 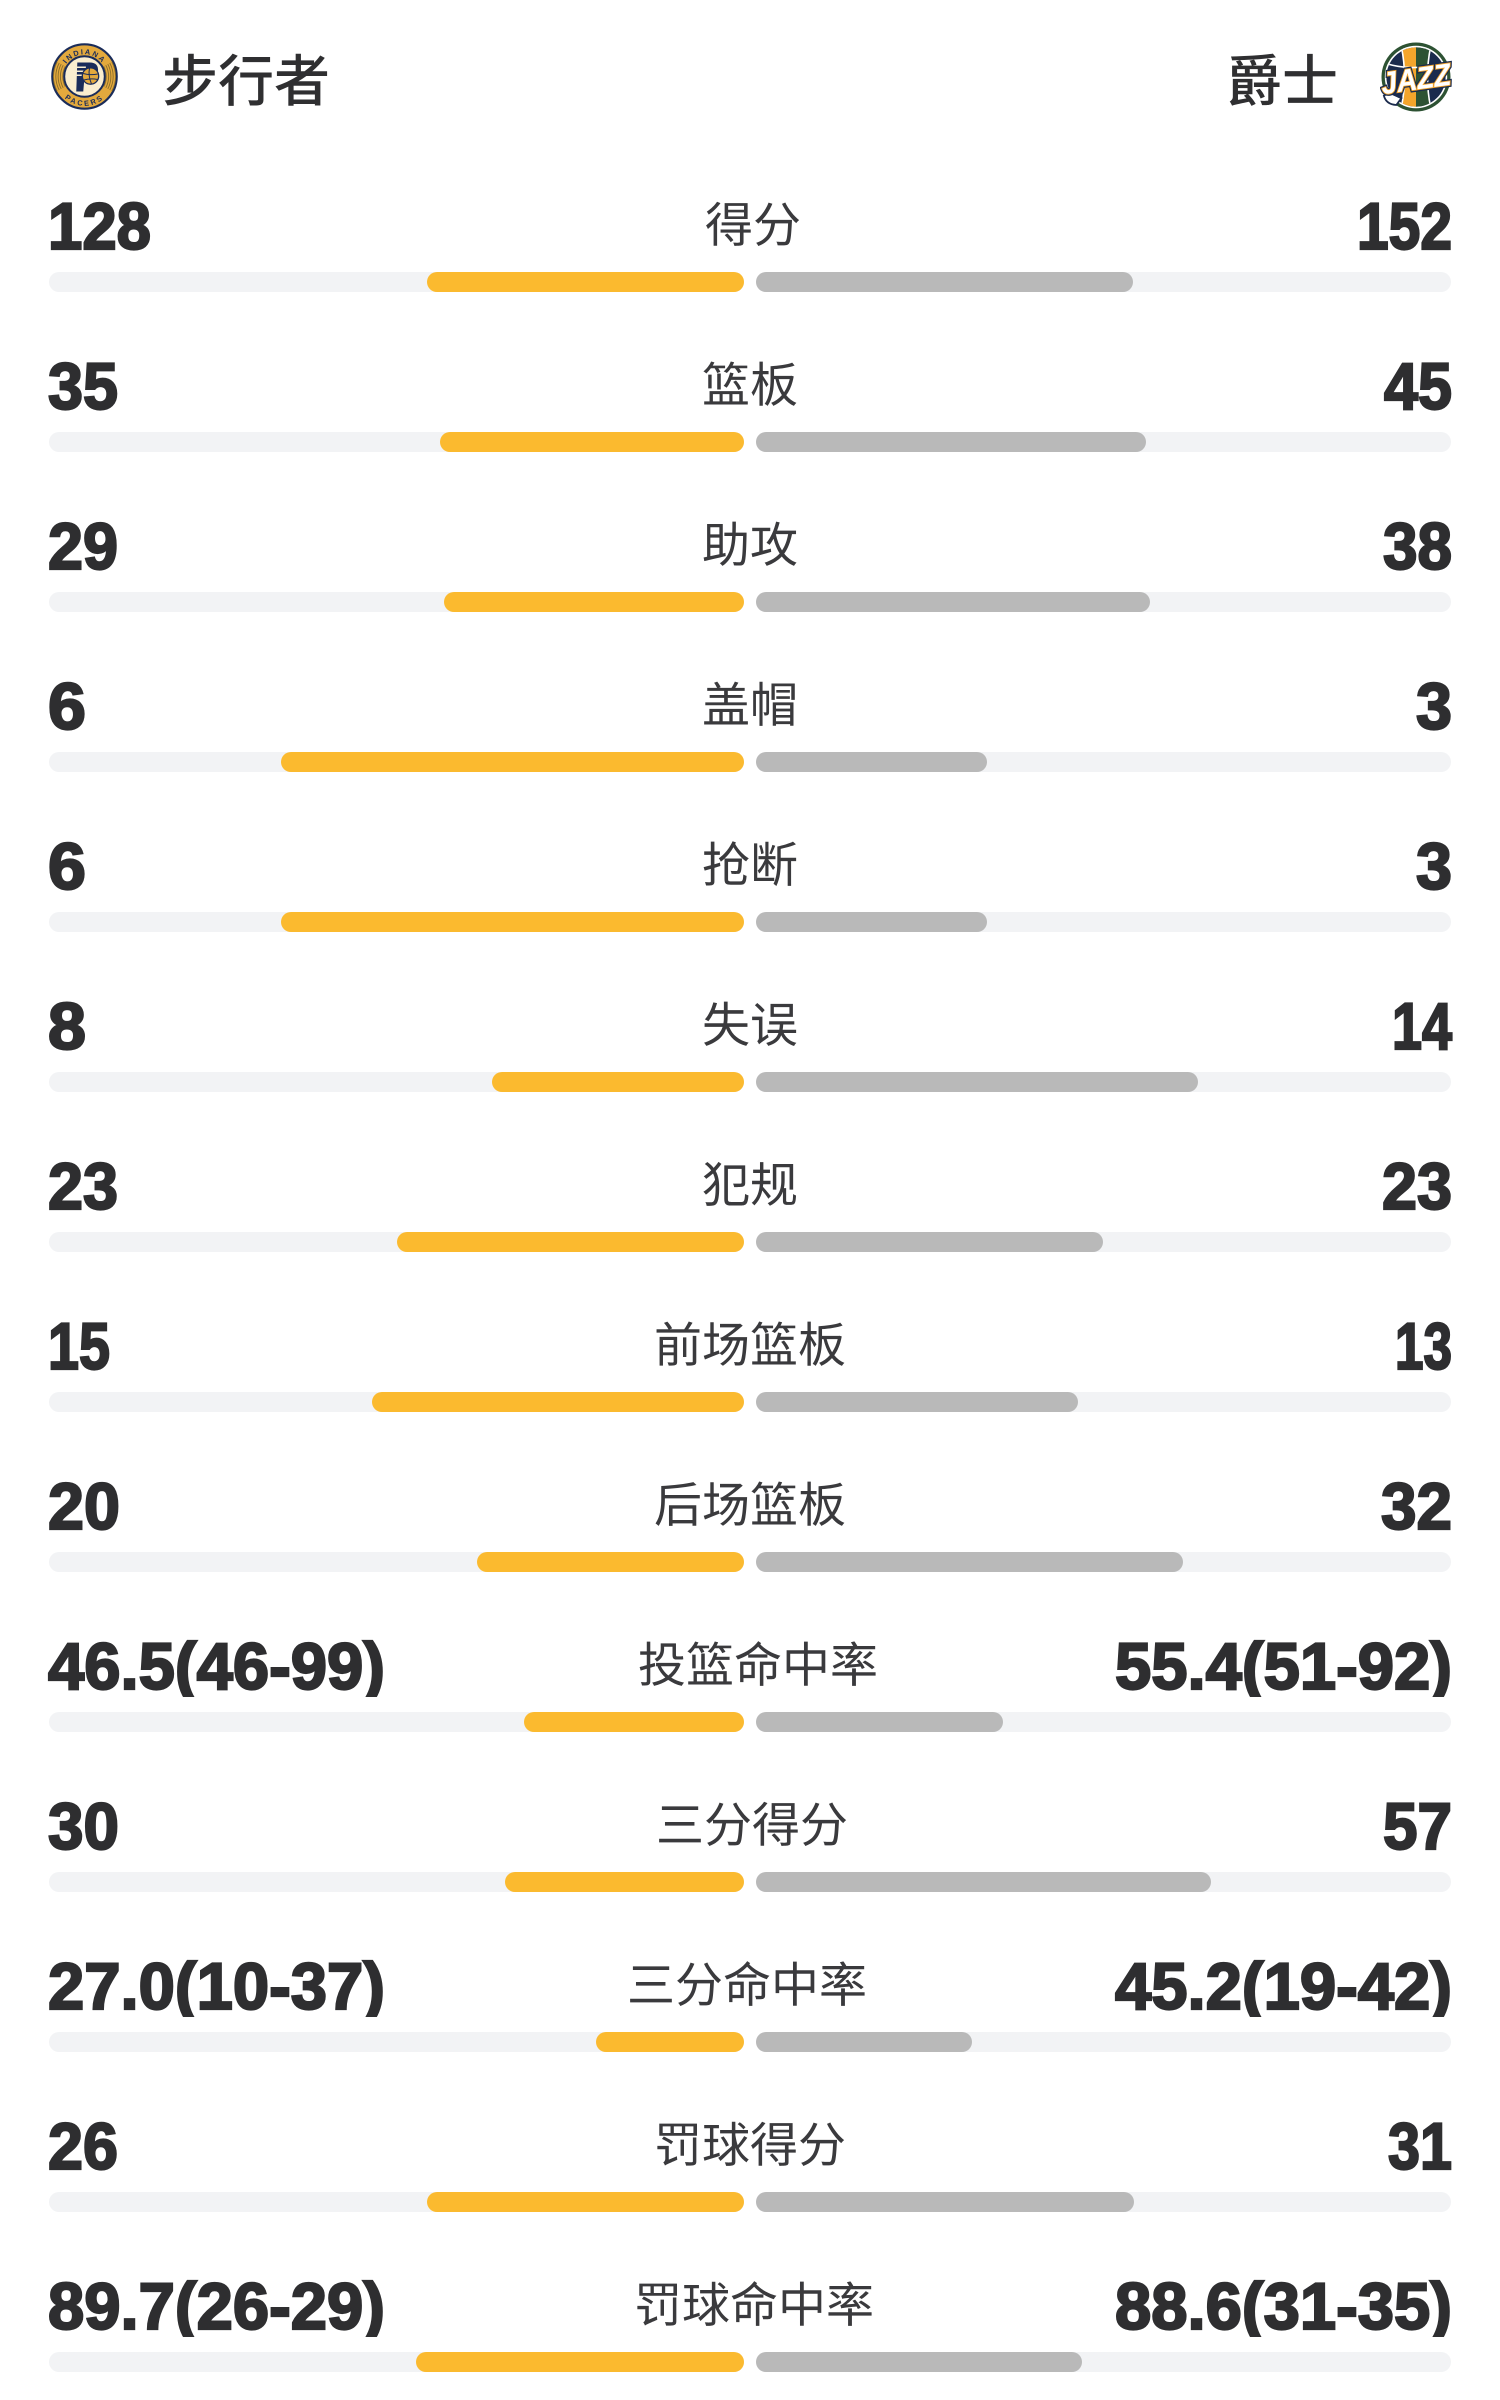 I want to click on svg-text: 26, so click(x=83, y=2143).